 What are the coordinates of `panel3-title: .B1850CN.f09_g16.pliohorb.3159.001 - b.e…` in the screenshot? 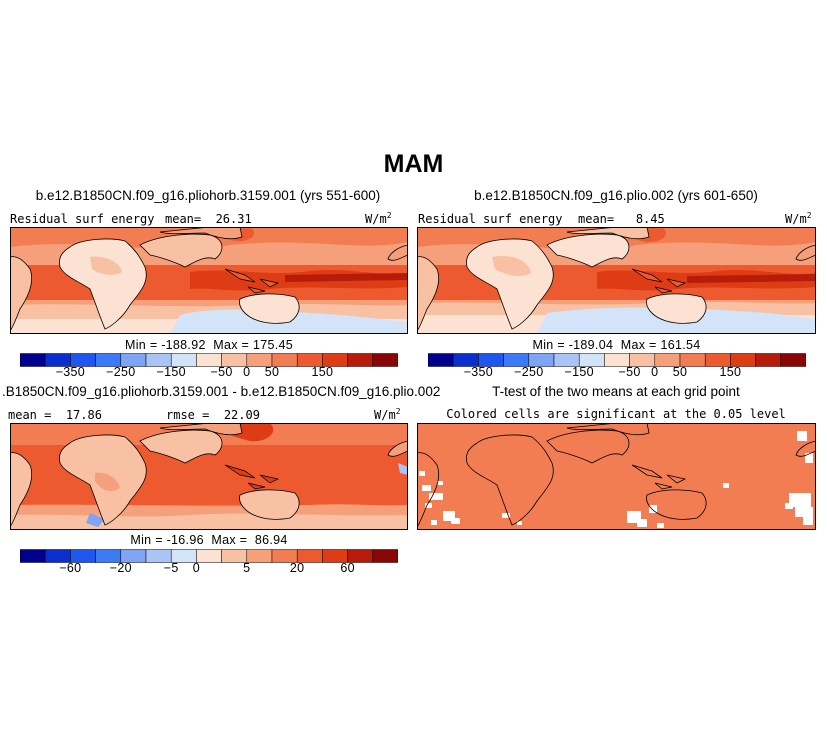 It's located at (221, 391).